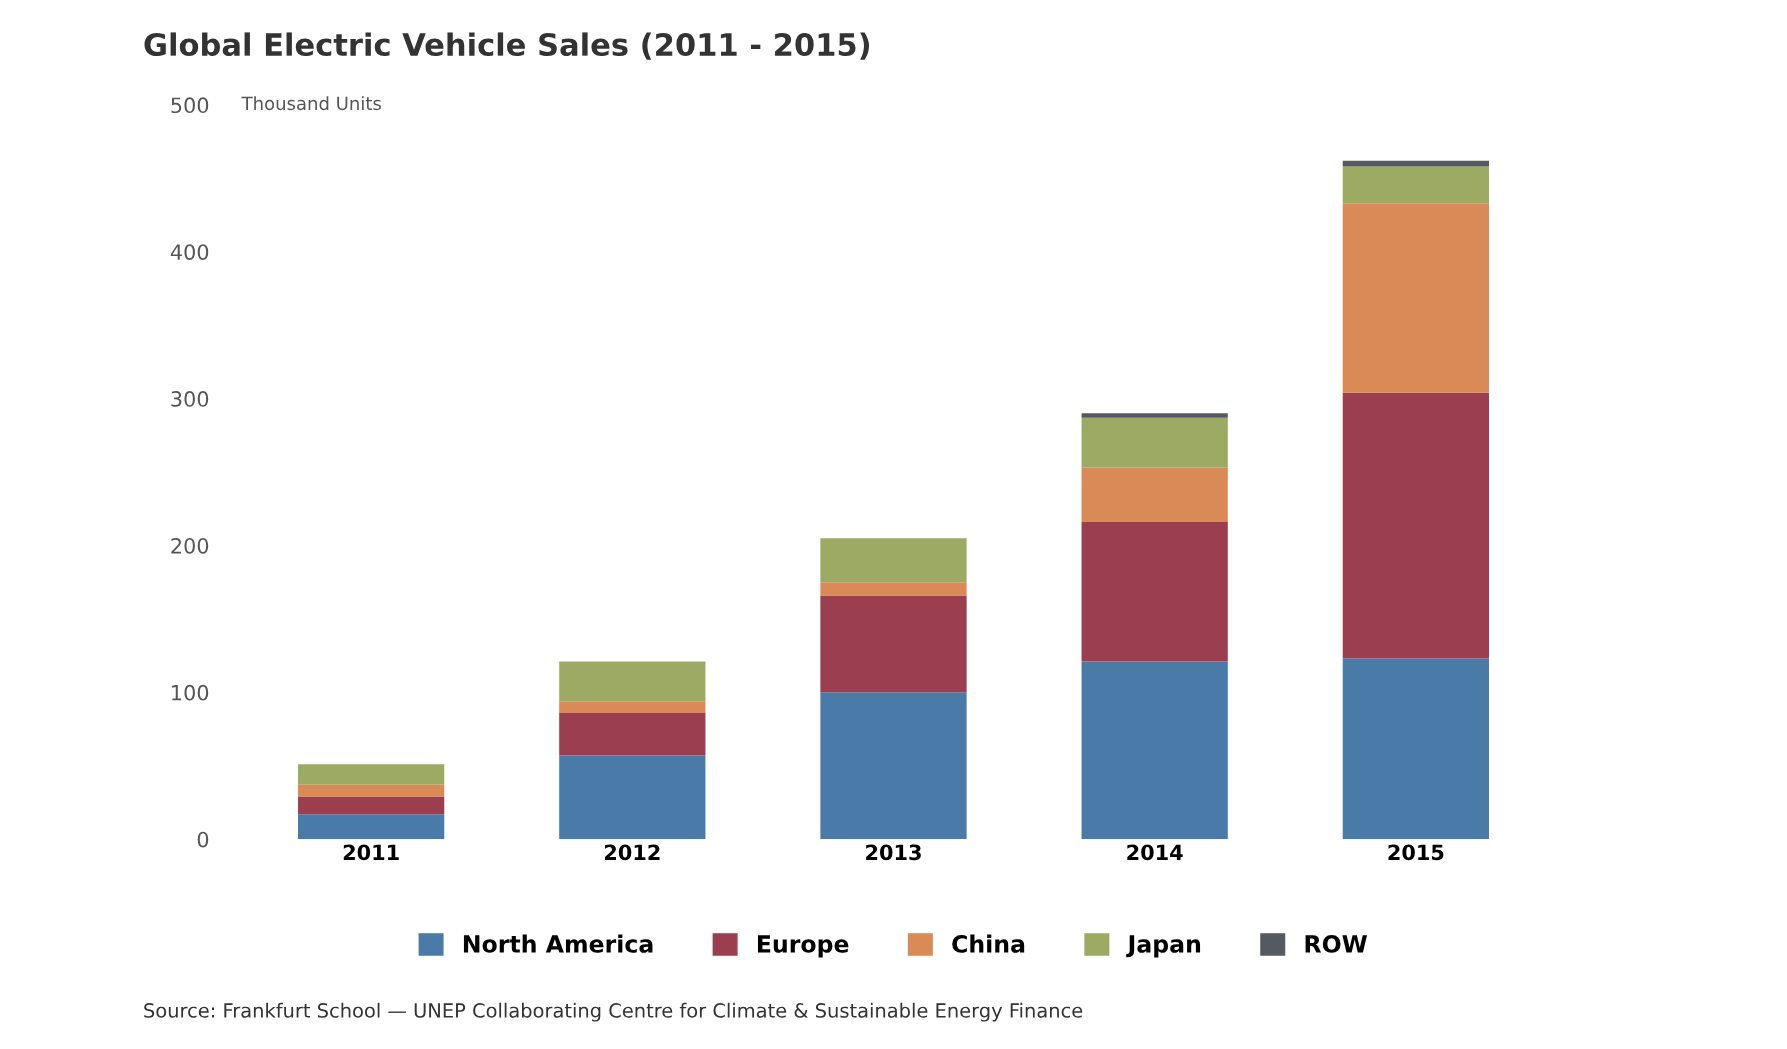 The height and width of the screenshot is (1049, 1787). What do you see at coordinates (507, 46) in the screenshot?
I see `chart-title: Global Electric Vehicle Sales (2011 - 2015)` at bounding box center [507, 46].